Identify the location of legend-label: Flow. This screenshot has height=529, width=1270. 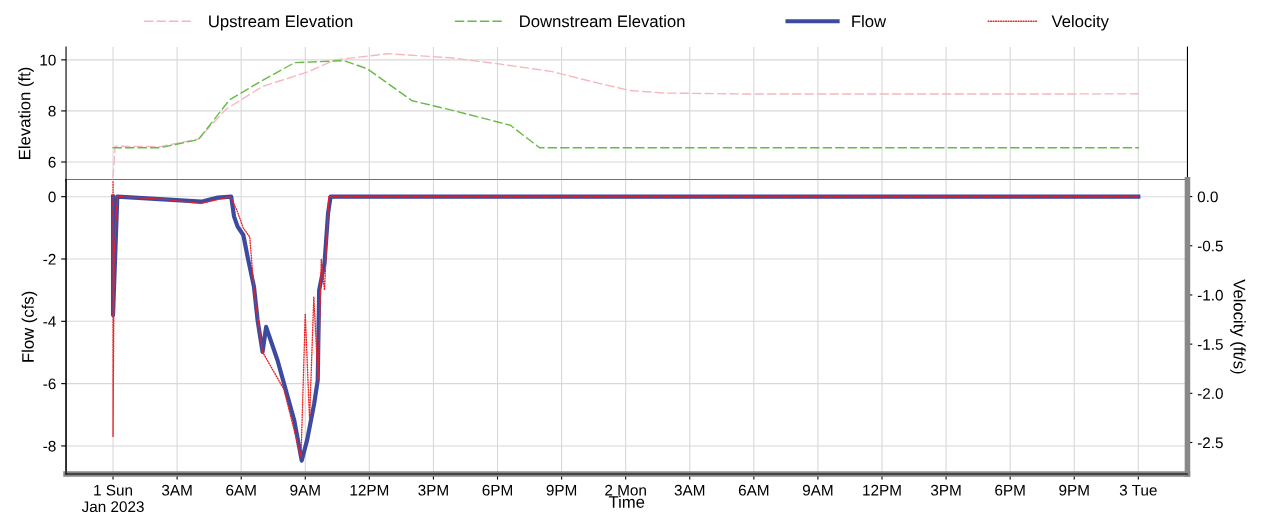
(869, 21).